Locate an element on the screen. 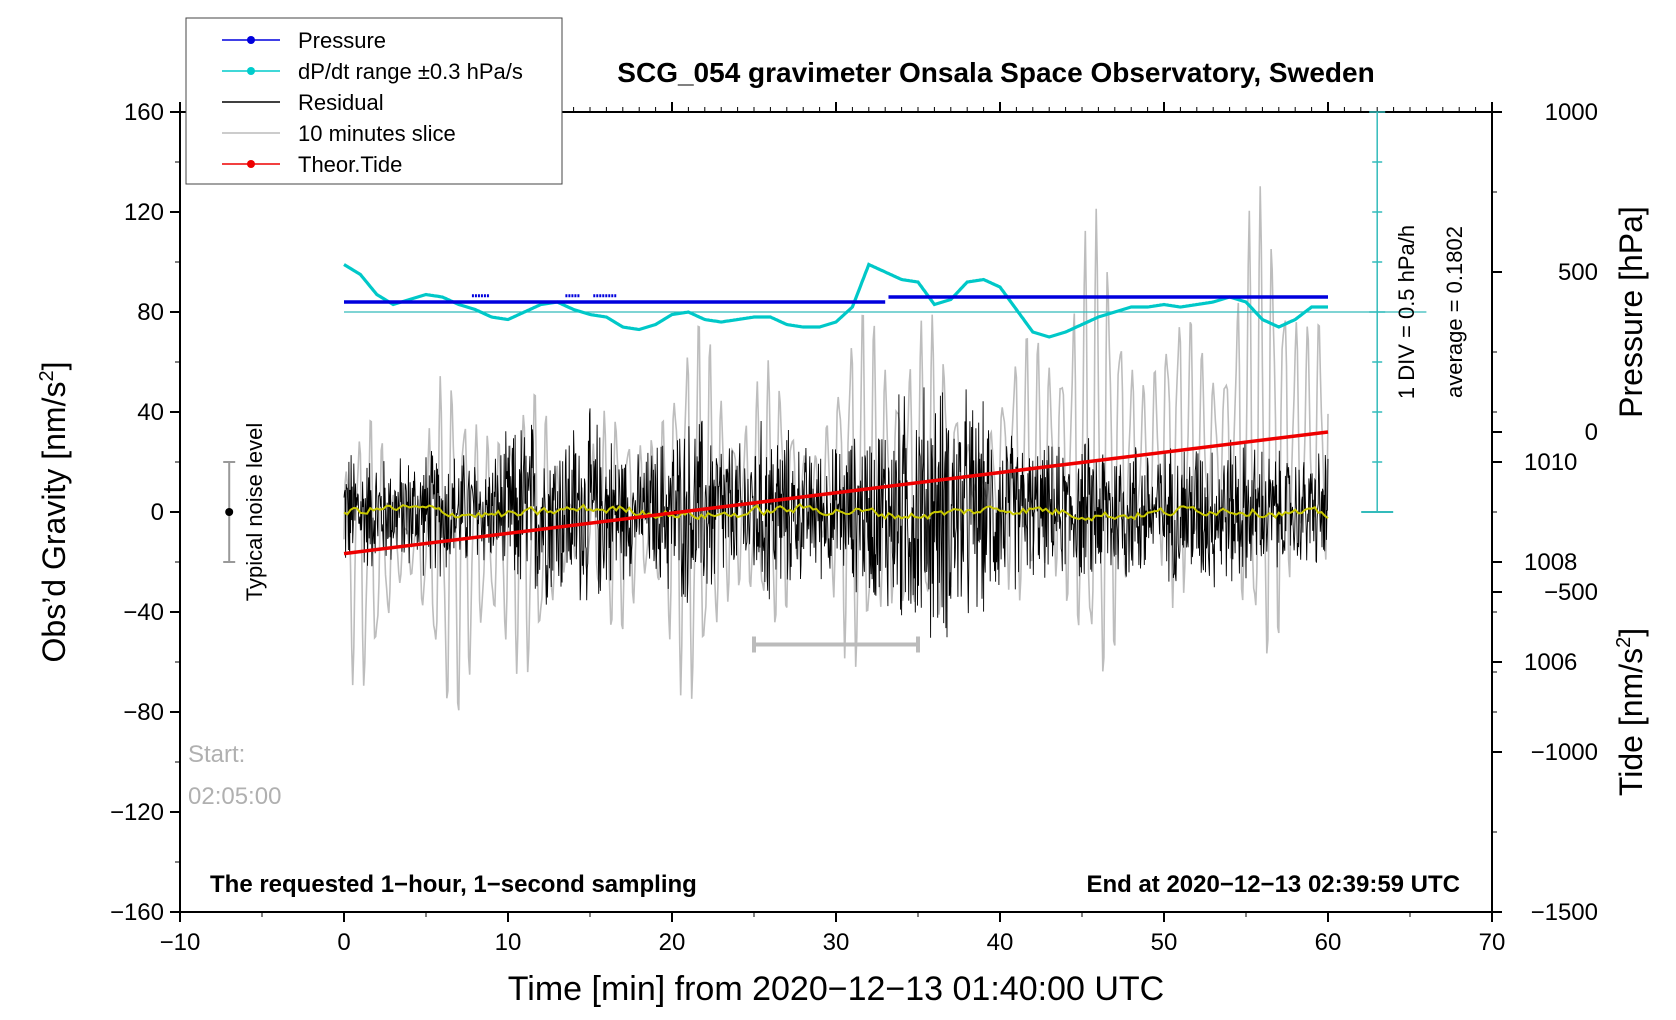 Image resolution: width=1676 pixels, height=1020 pixels. y-tick-label: 0 is located at coordinates (157, 512).